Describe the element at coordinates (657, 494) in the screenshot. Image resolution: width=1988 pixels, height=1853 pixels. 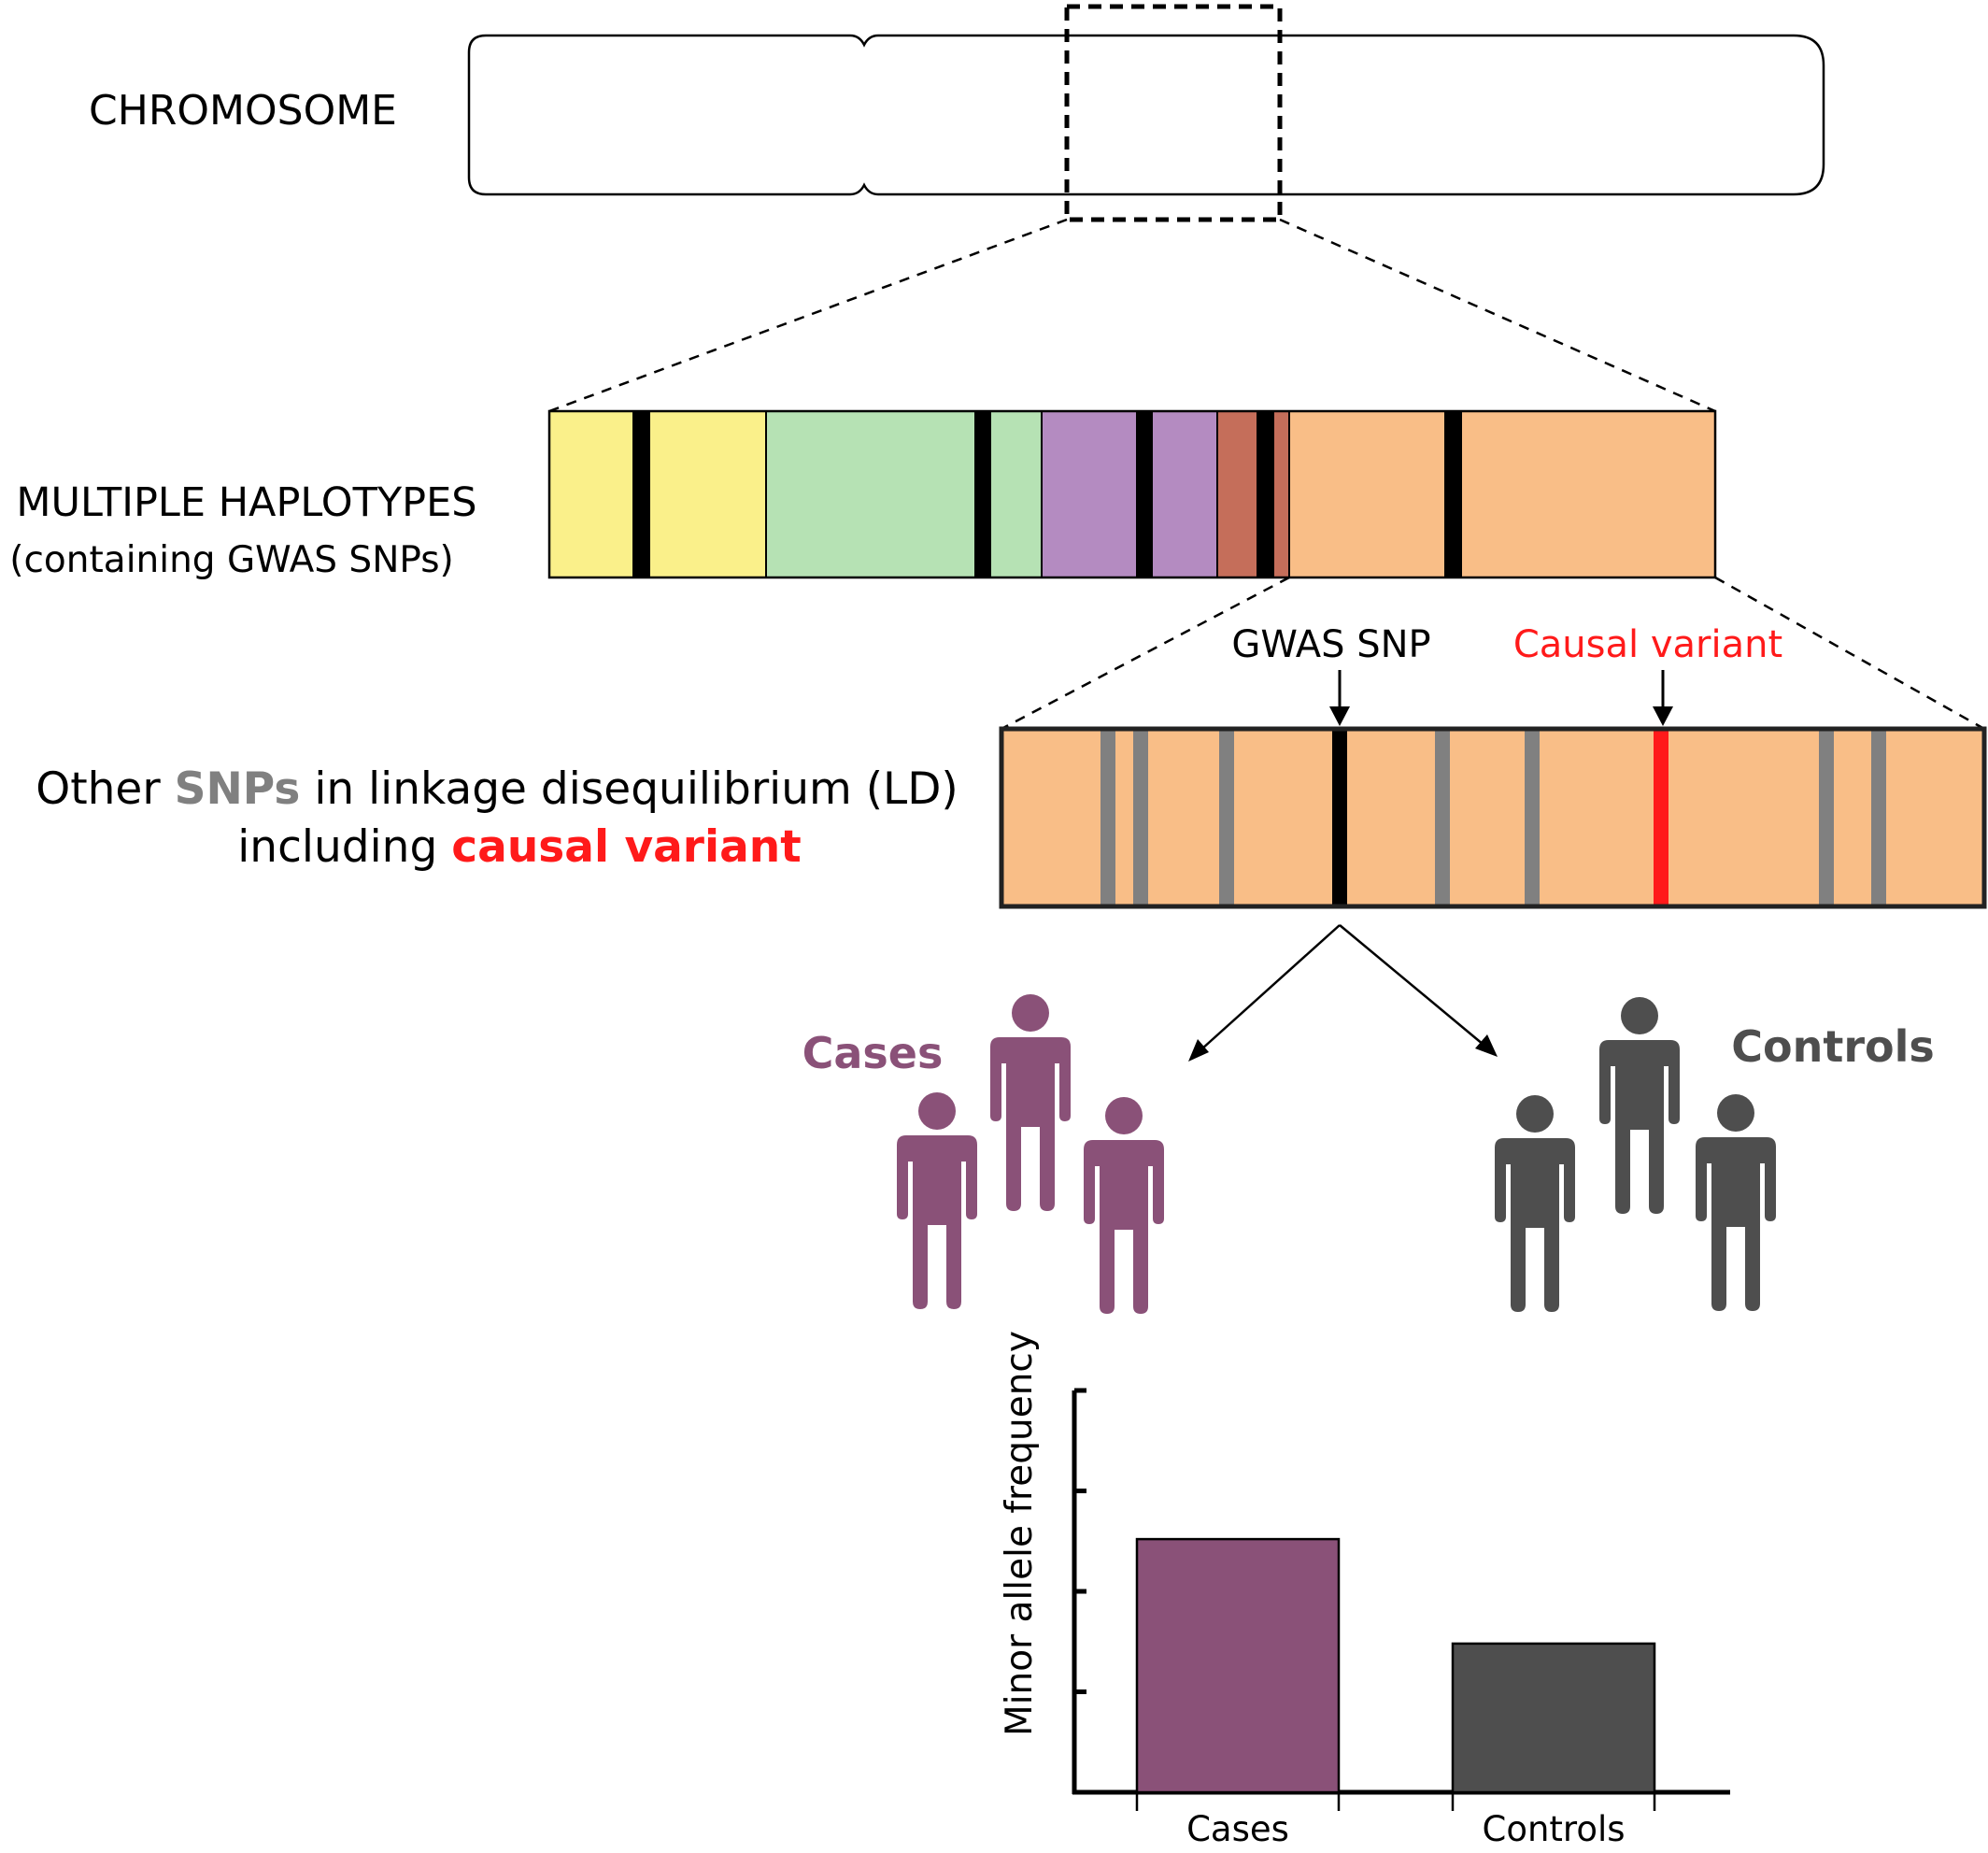
I see `haplotype-block-yellow` at that location.